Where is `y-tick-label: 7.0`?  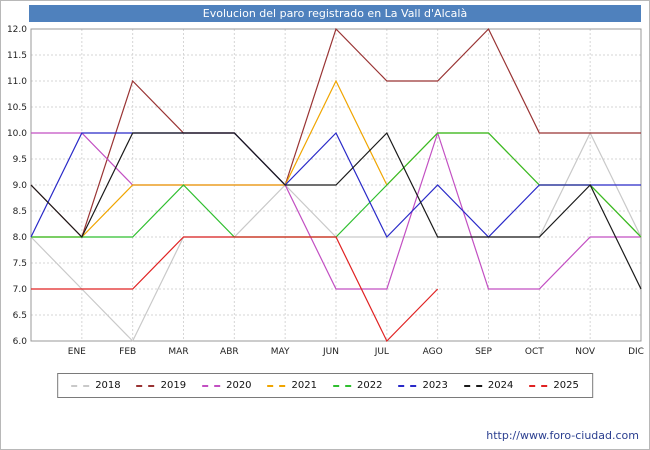
y-tick-label: 7.0 is located at coordinates (20, 290).